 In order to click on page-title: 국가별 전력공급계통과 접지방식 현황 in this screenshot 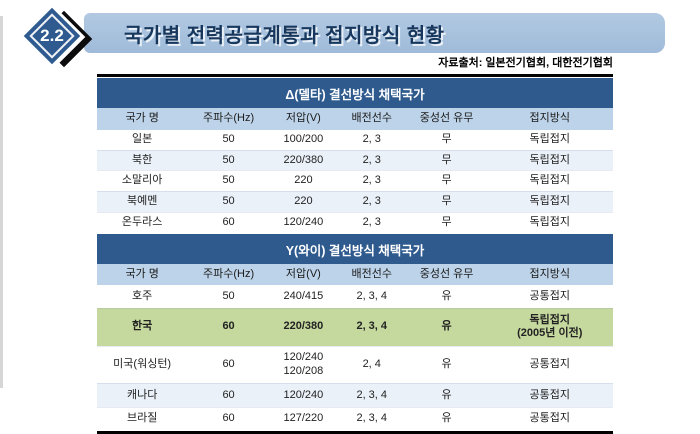, I will do `click(284, 35)`.